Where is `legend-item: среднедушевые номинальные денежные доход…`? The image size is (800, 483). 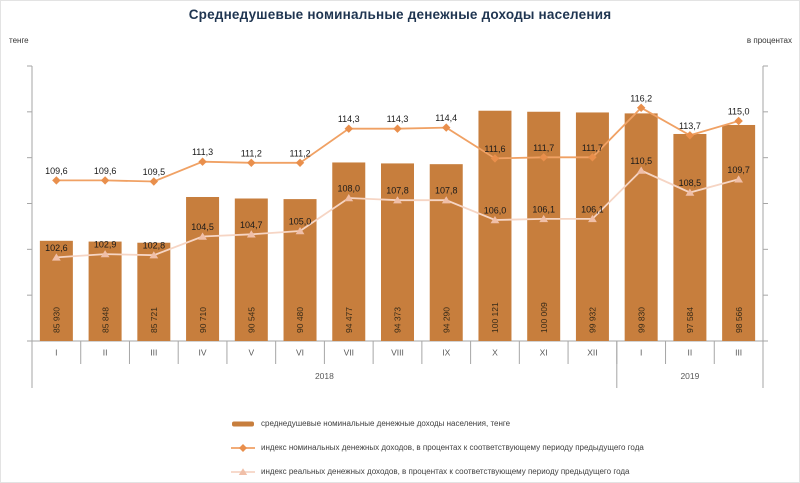
legend-item: среднедушевые номинальные денежные доход… is located at coordinates (437, 423).